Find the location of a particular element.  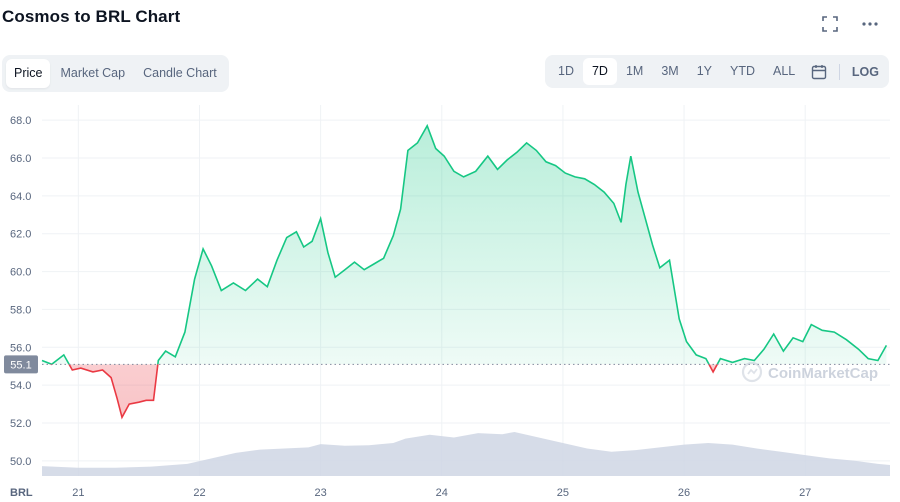

y-tick-label: 60.0 is located at coordinates (20, 273).